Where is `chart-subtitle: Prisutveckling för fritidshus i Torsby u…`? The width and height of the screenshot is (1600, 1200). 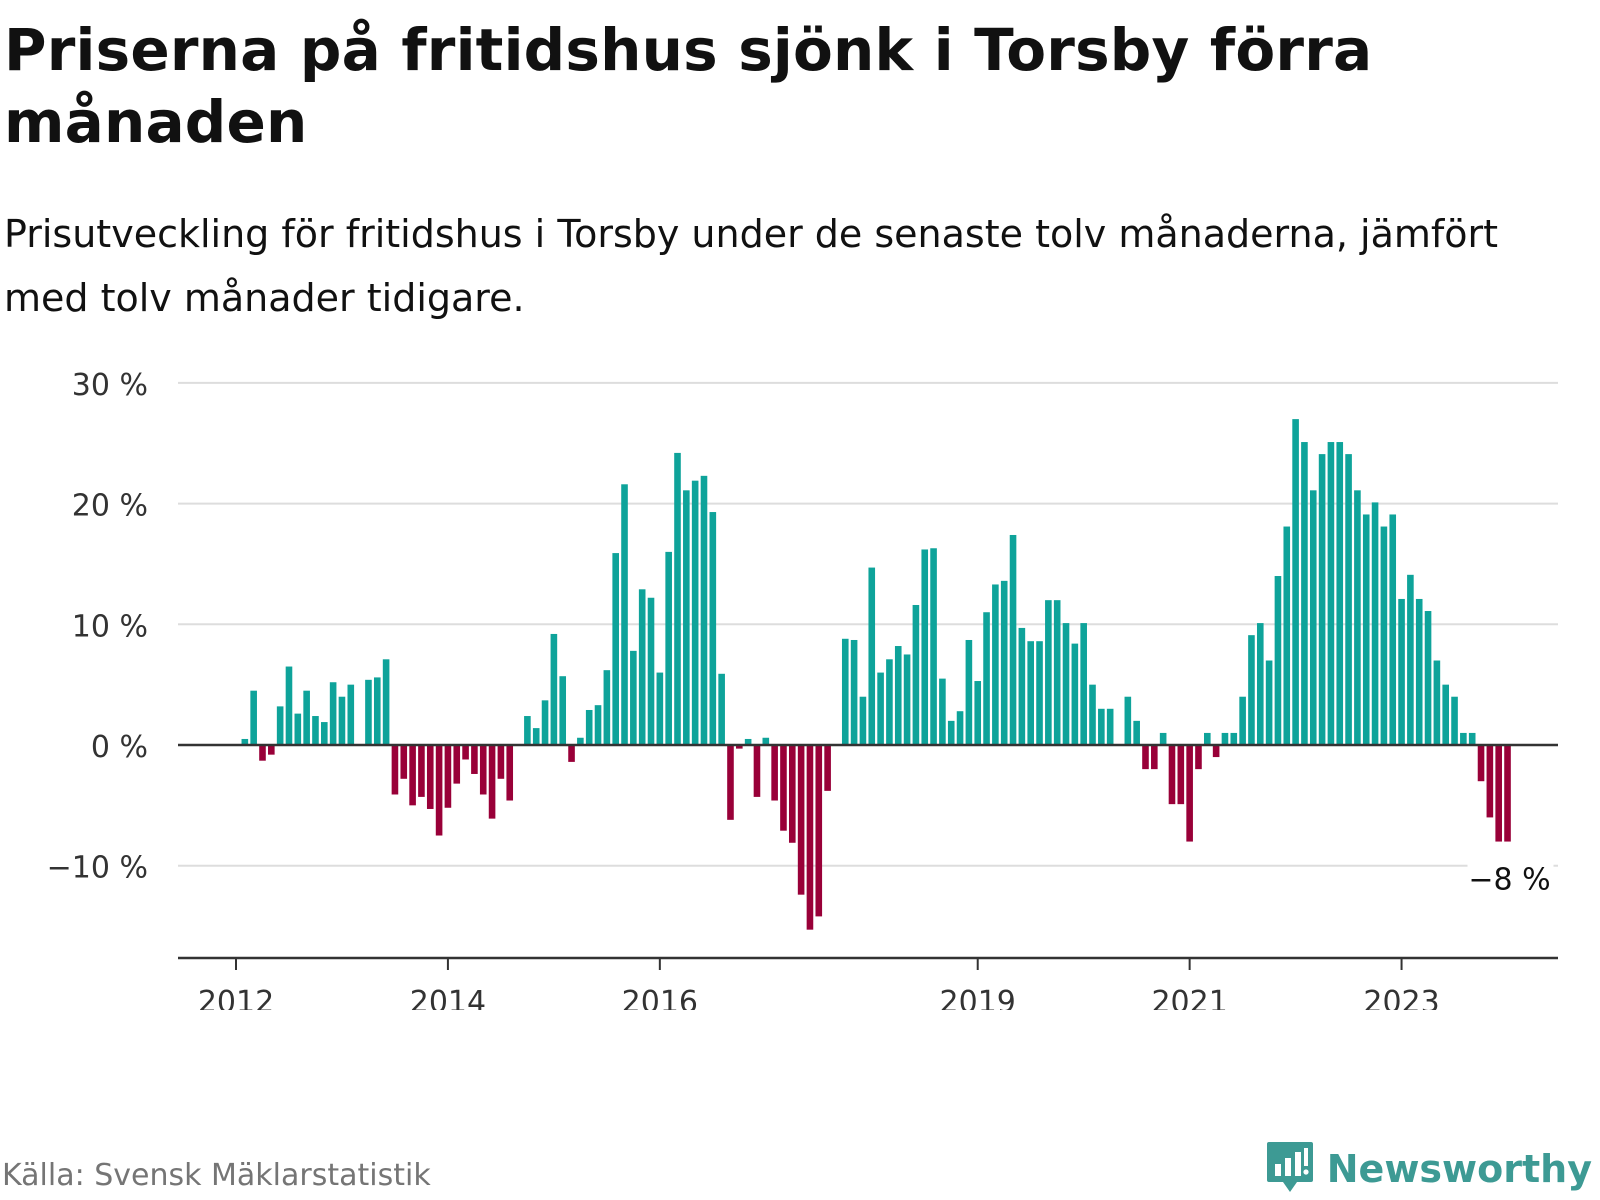
chart-subtitle: Prisutveckling för fritidshus i Torsby u… is located at coordinates (751, 266).